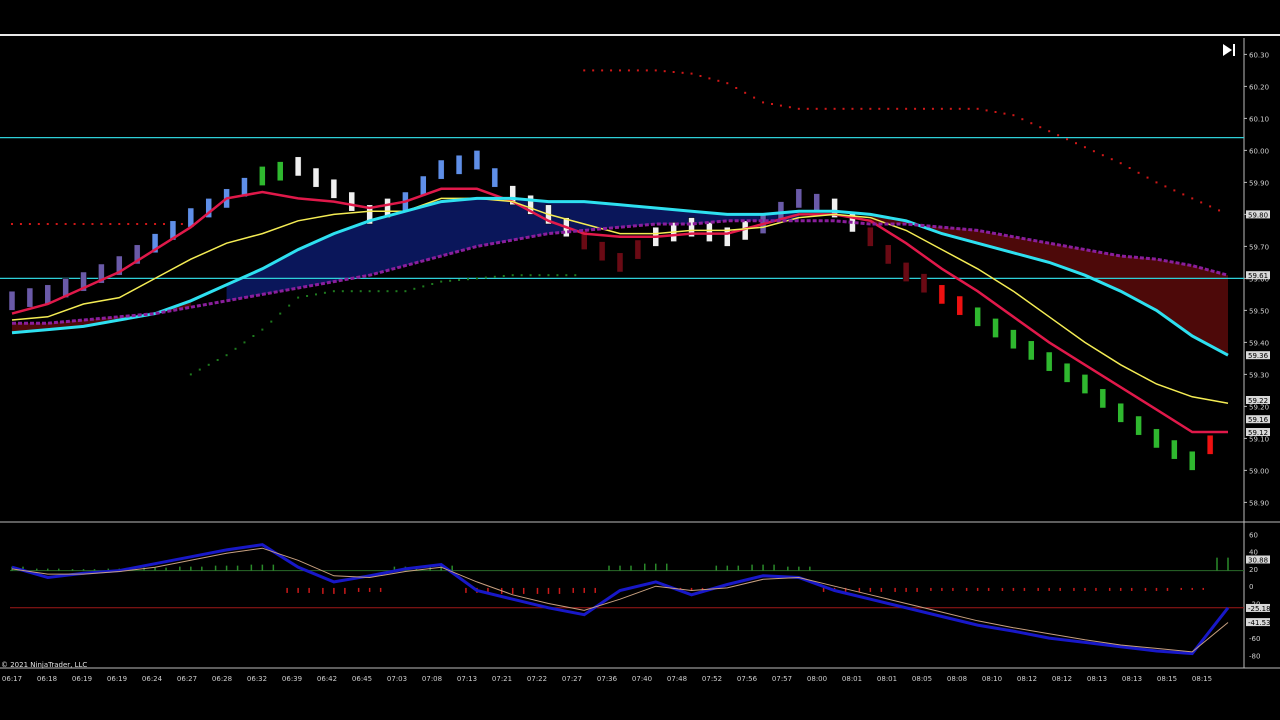 The height and width of the screenshot is (720, 1280). I want to click on time-label: 07:40, so click(642, 679).